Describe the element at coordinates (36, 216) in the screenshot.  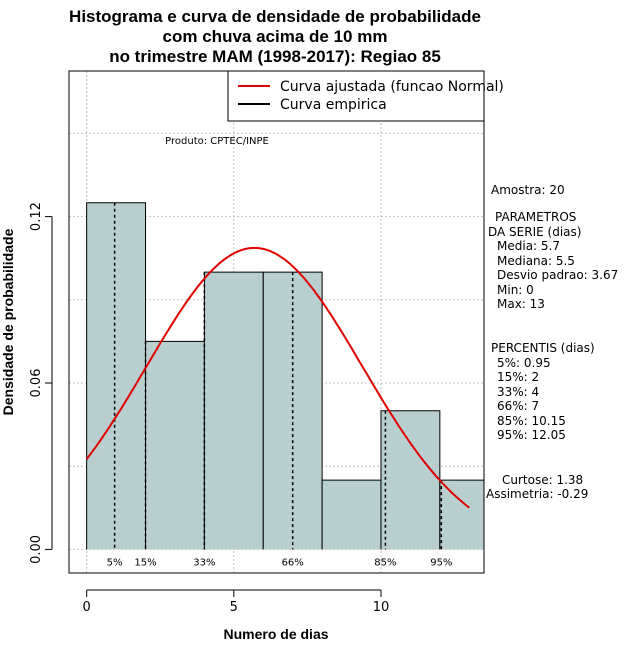
I see `y-tick-label: 0.12` at that location.